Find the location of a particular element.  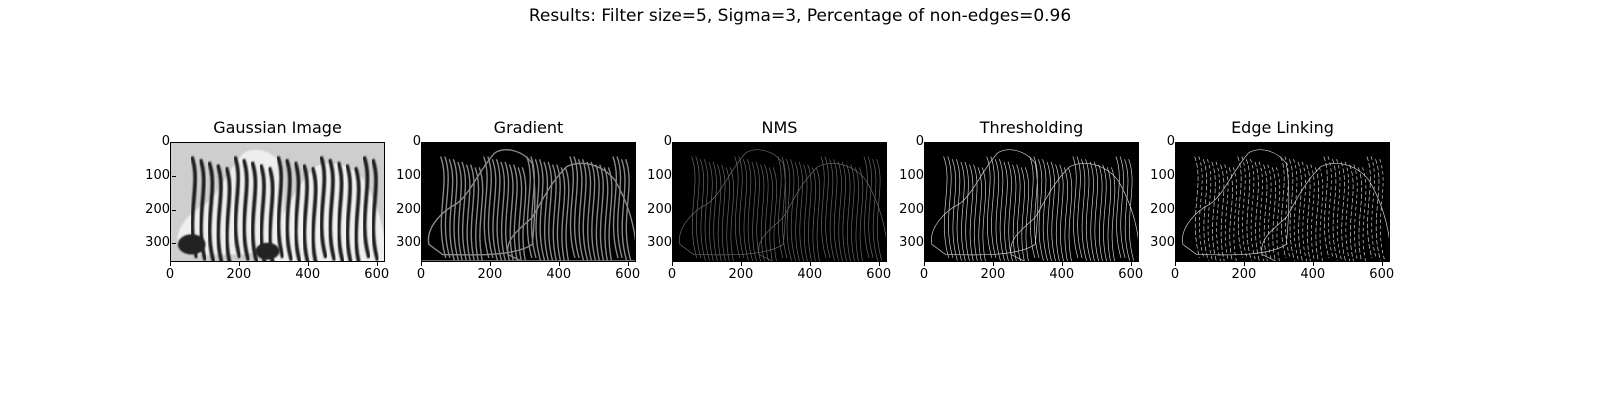

gaussian-image is located at coordinates (277, 202).